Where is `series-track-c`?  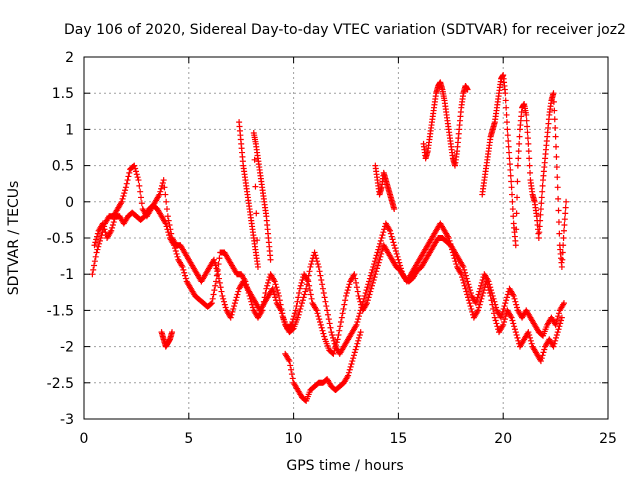 series-track-c is located at coordinates (261, 366).